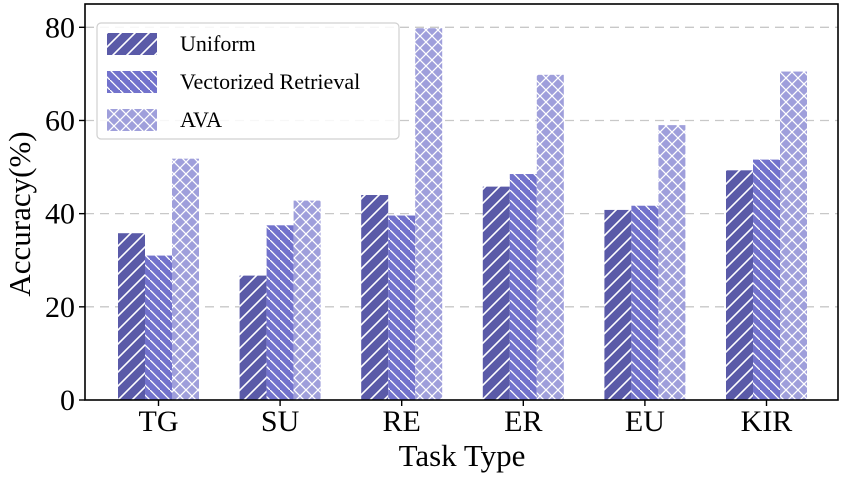 The image size is (847, 477). I want to click on y-tick-label: 80, so click(60, 27).